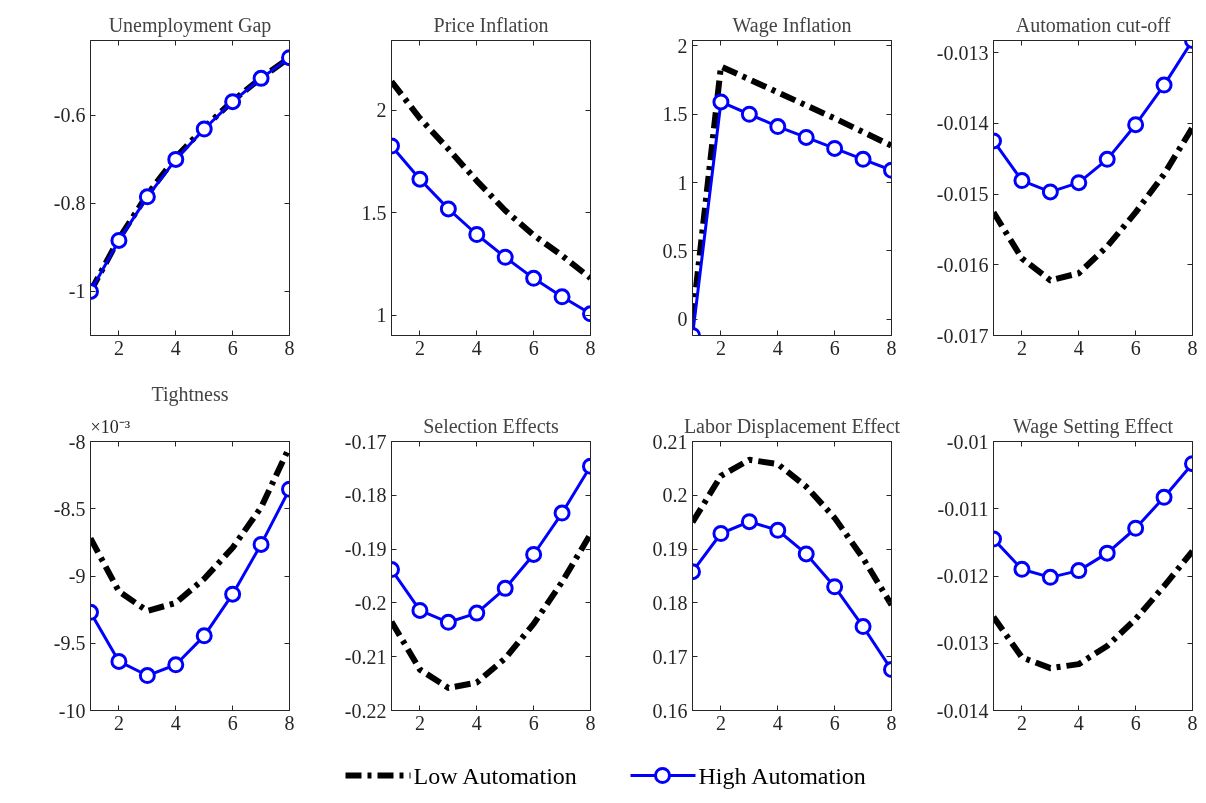  Describe the element at coordinates (77, 291) in the screenshot. I see `y-tick-label: -1` at that location.